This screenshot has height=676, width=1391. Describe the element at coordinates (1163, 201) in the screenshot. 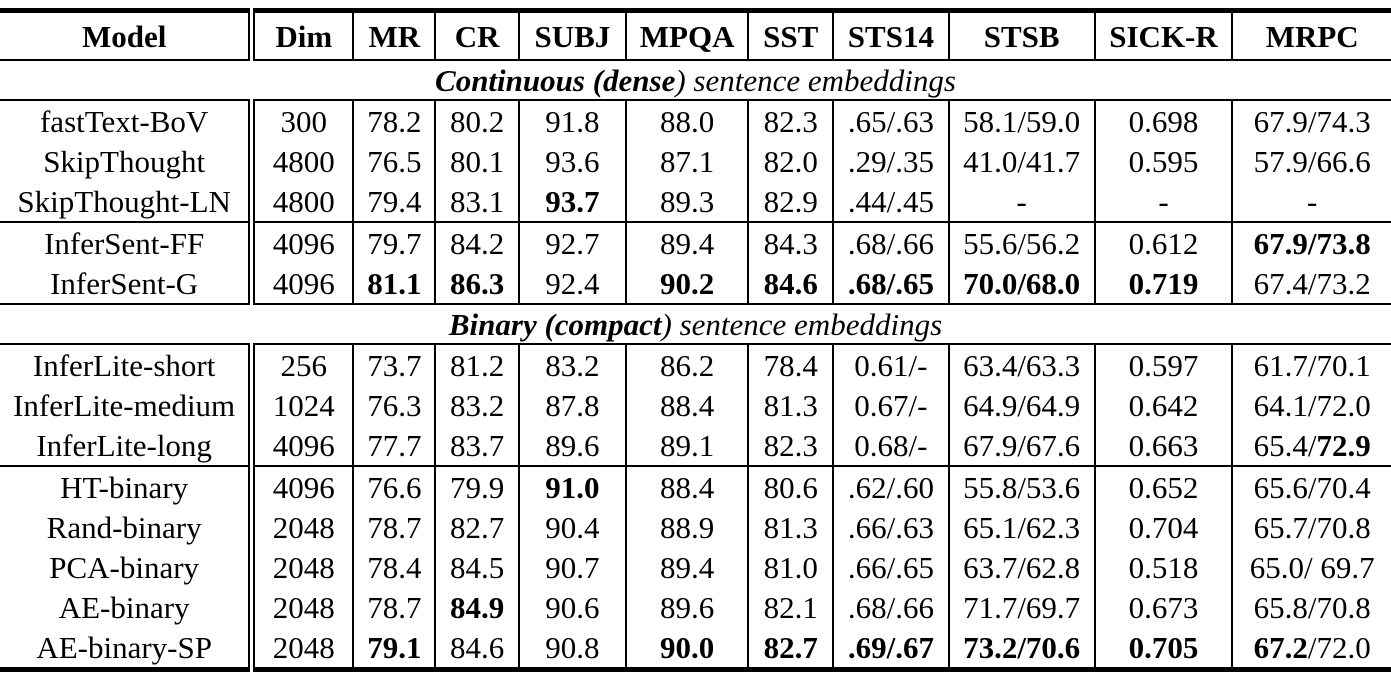

I see `value-cell-sick-r: -` at that location.